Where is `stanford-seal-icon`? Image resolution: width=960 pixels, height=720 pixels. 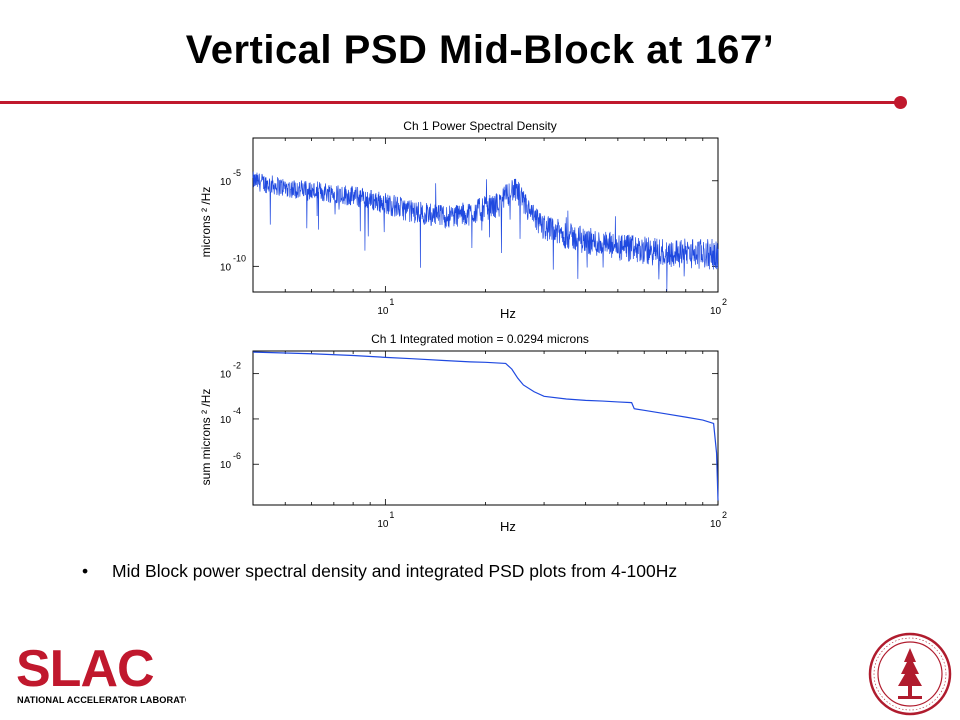 stanford-seal-icon is located at coordinates (910, 674).